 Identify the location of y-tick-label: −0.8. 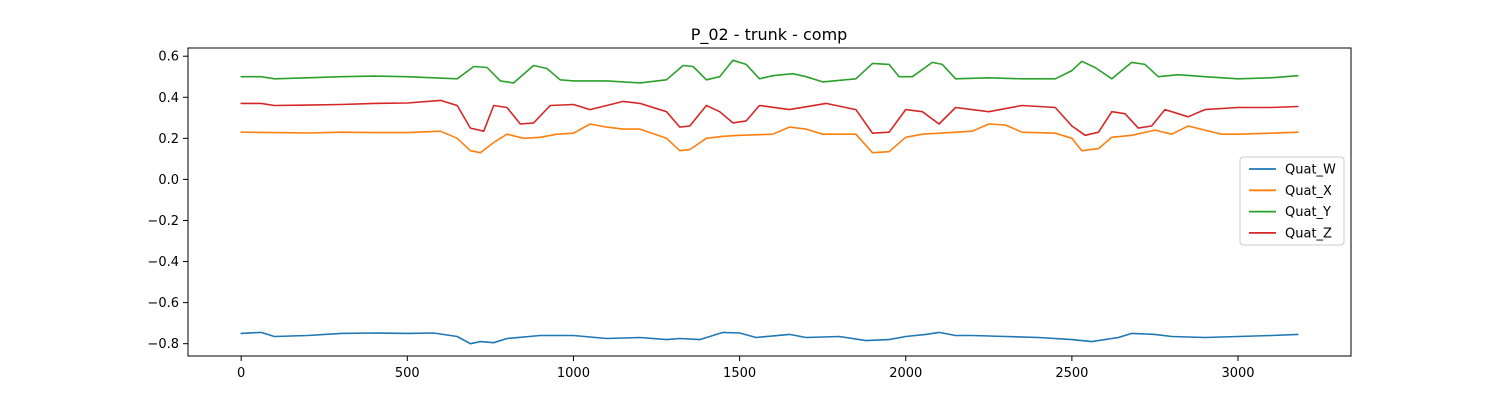
(163, 344).